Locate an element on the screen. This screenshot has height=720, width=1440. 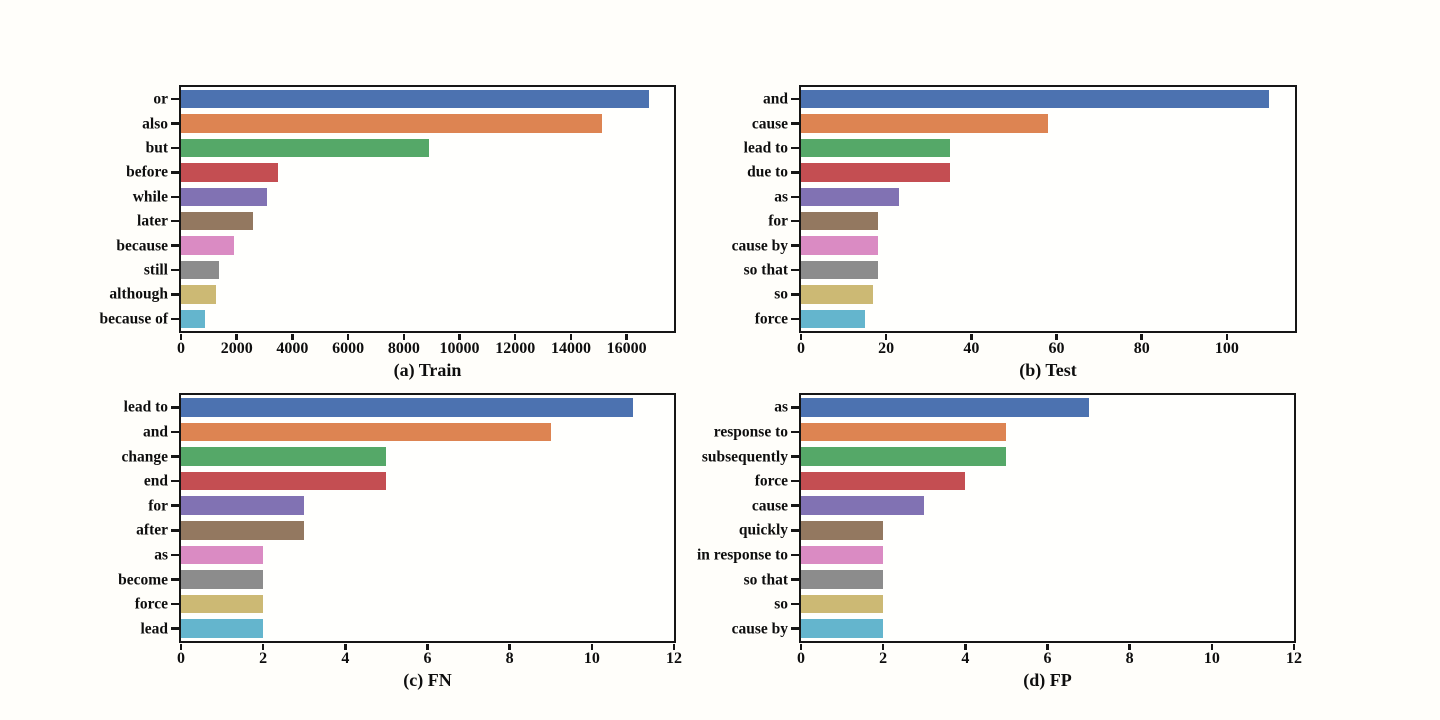
x-tick-label-16000: 16000 is located at coordinates (626, 348).